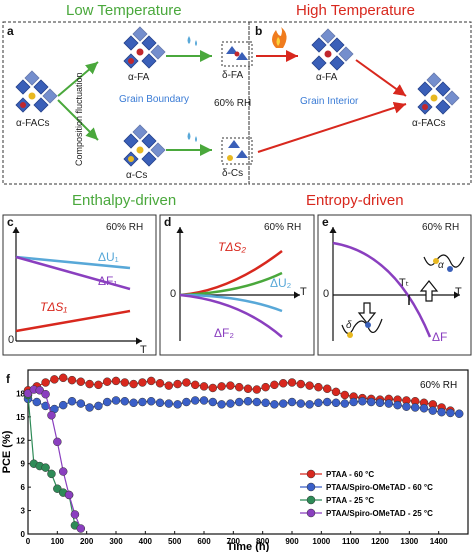 The height and width of the screenshot is (552, 474). Describe the element at coordinates (279, 37) in the screenshot. I see `flame-icon` at that location.